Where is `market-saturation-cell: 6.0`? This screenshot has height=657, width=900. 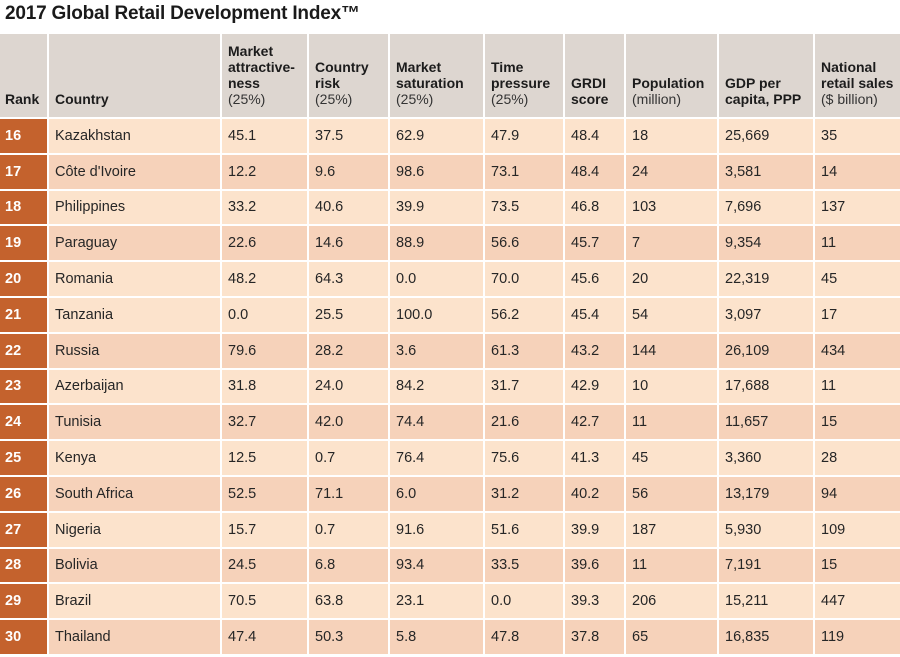
market-saturation-cell: 6.0 is located at coordinates (435, 492).